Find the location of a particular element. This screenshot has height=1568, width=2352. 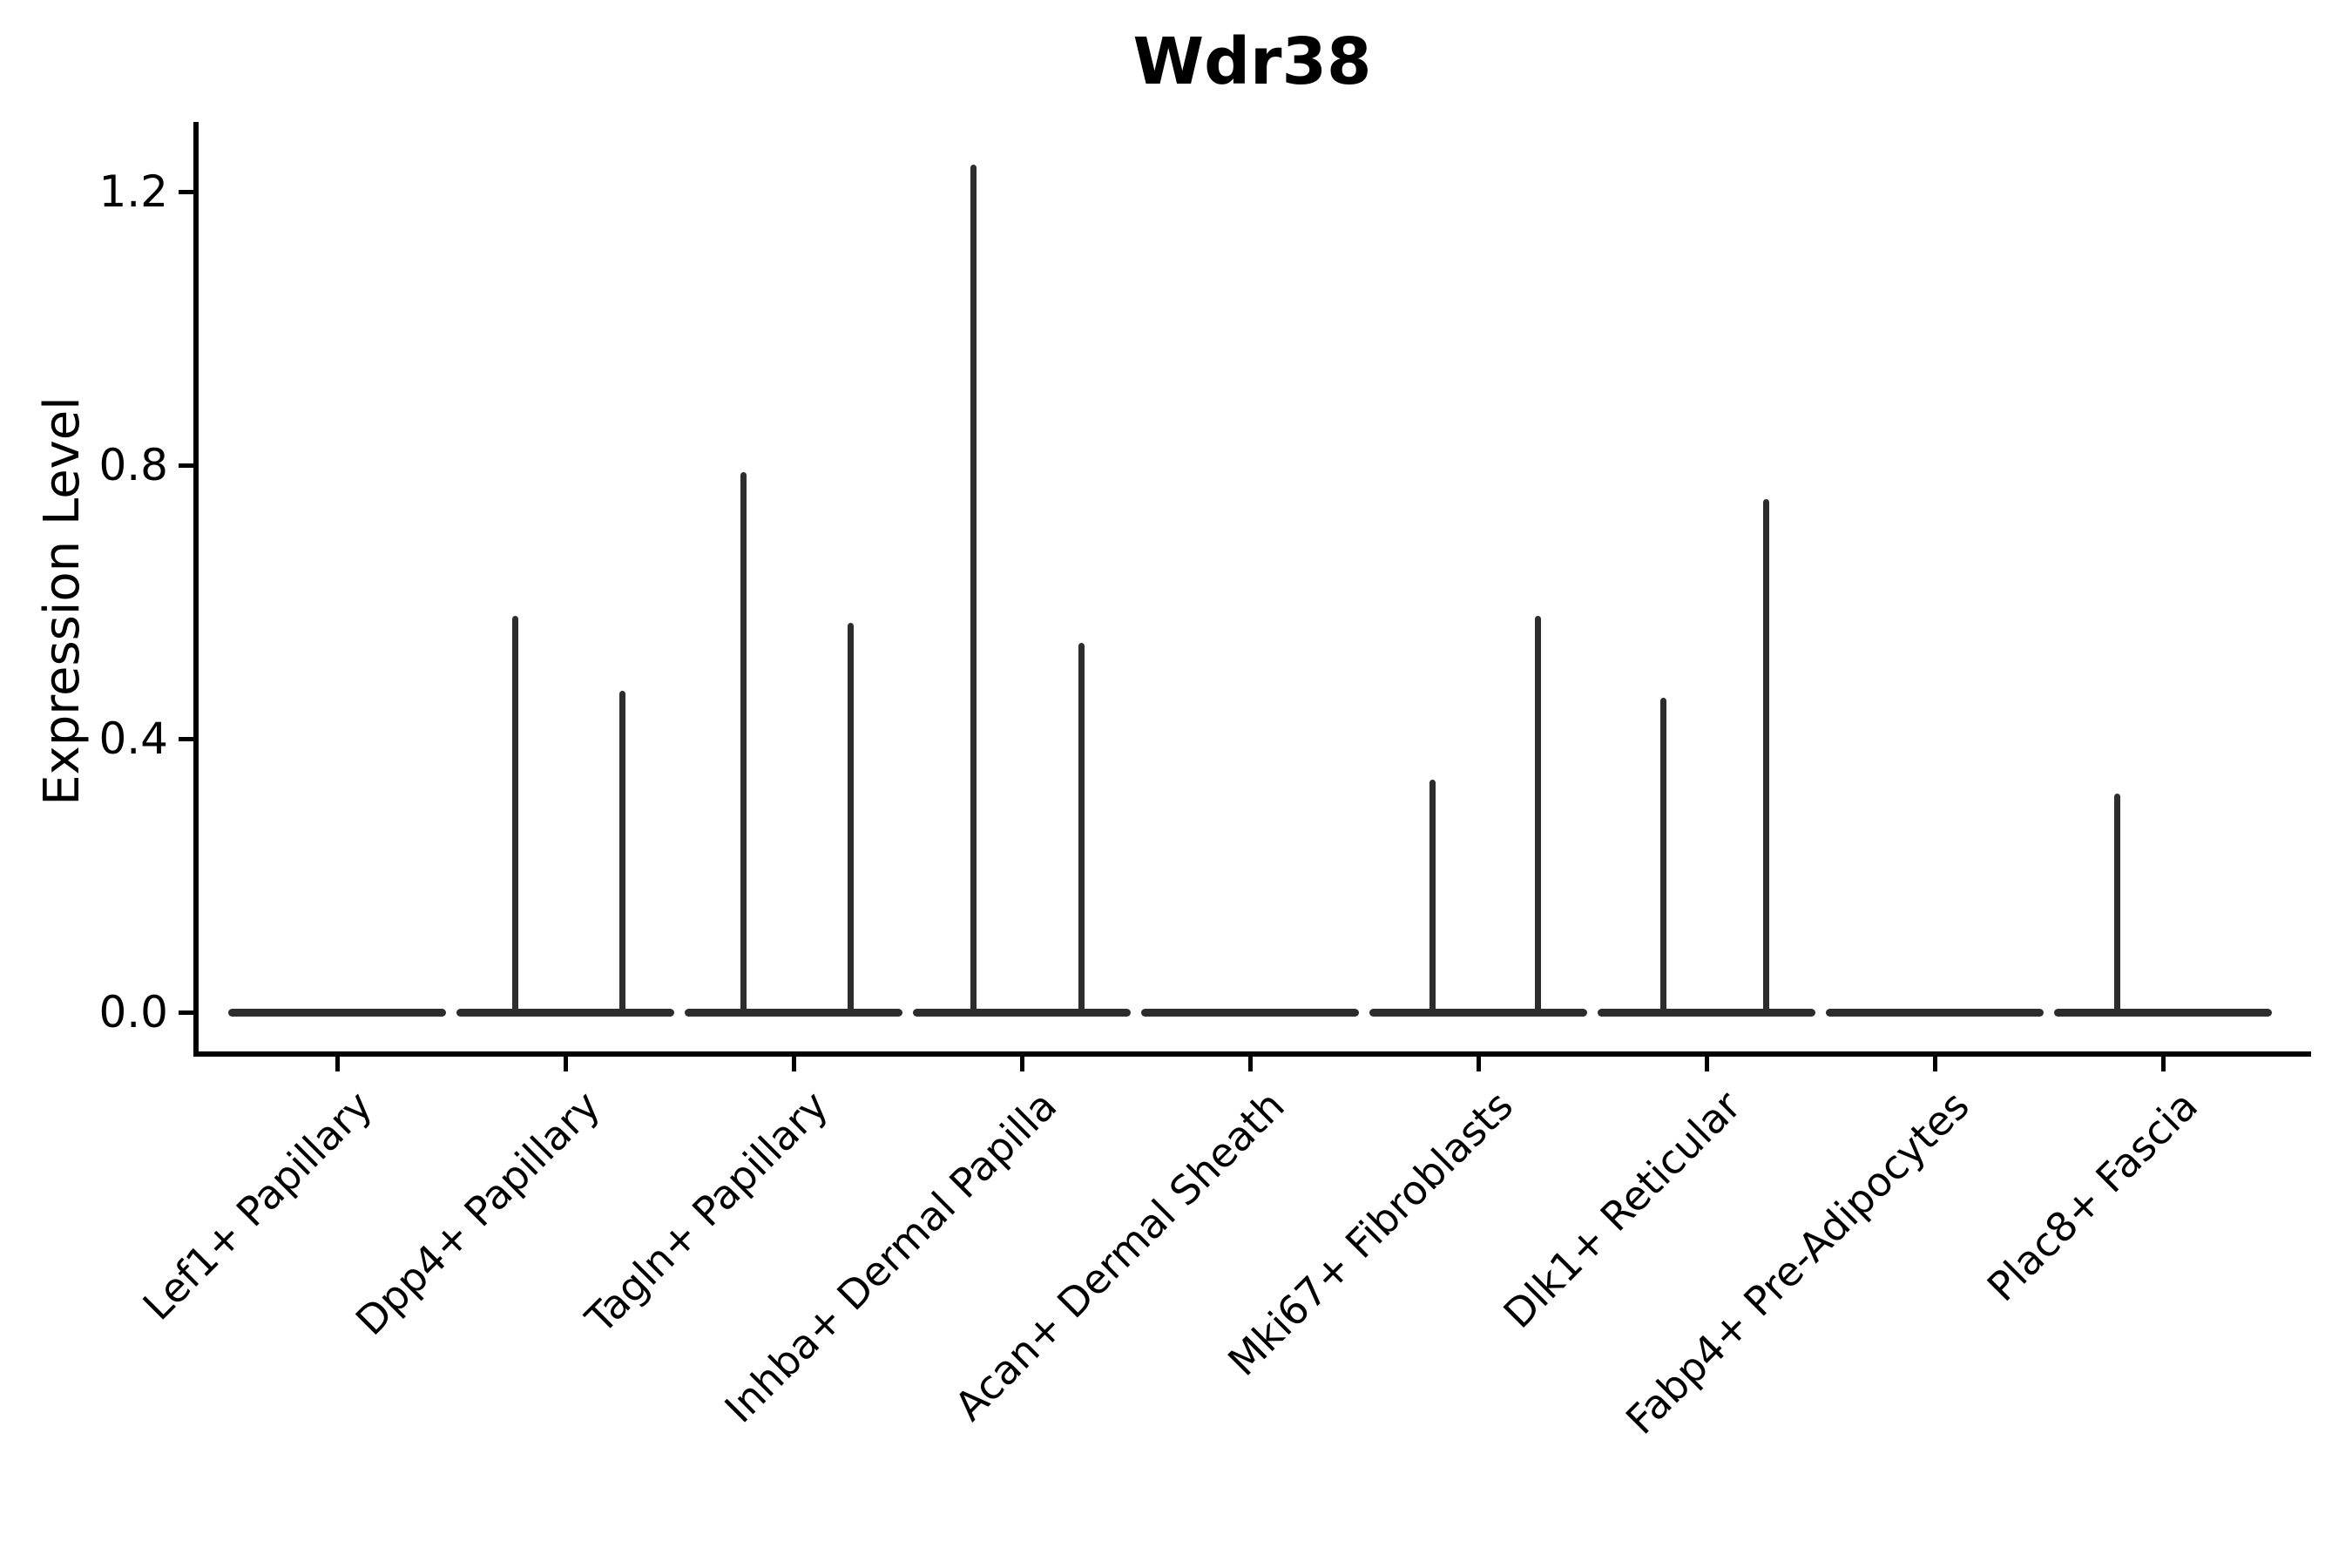

y-tick-label: 0.4 is located at coordinates (133, 738).